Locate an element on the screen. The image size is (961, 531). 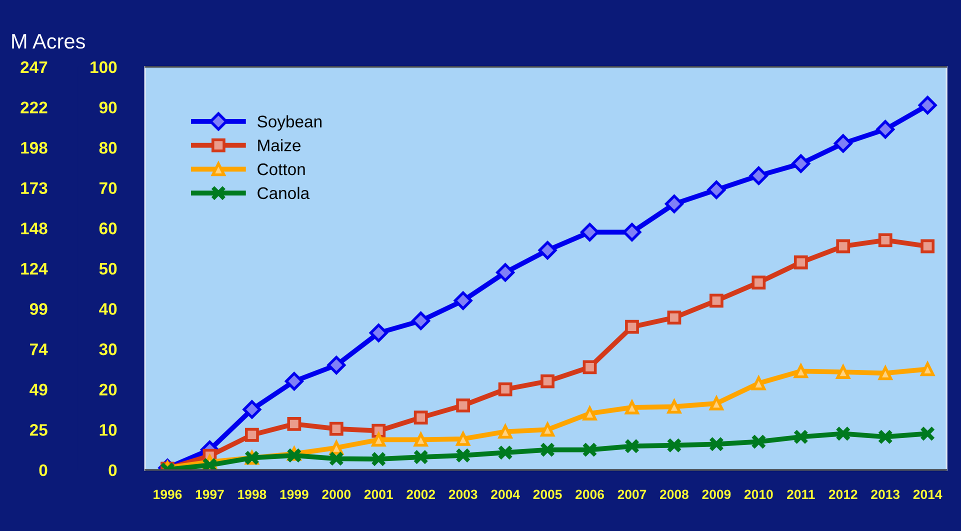
x-tick-label: 2010 is located at coordinates (758, 495).